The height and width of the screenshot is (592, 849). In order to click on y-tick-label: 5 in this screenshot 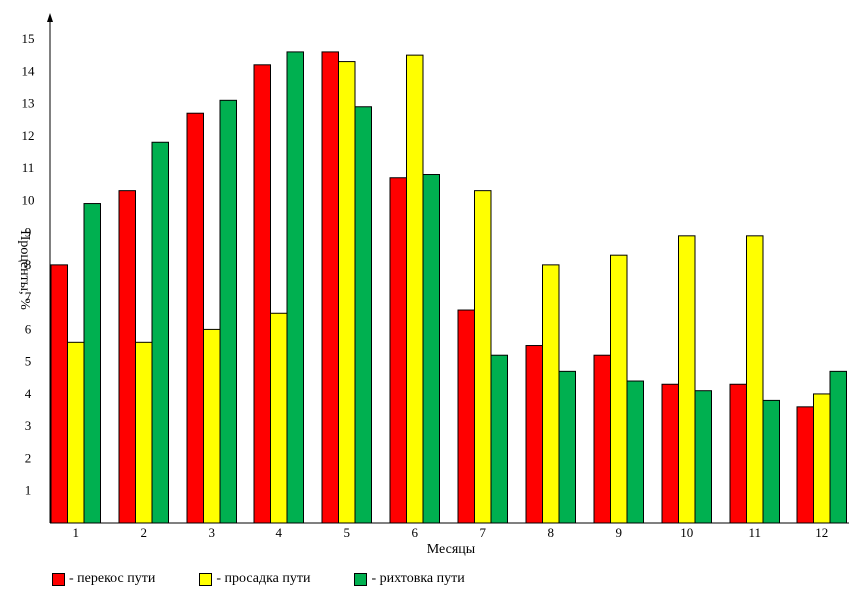, I will do `click(28, 361)`.